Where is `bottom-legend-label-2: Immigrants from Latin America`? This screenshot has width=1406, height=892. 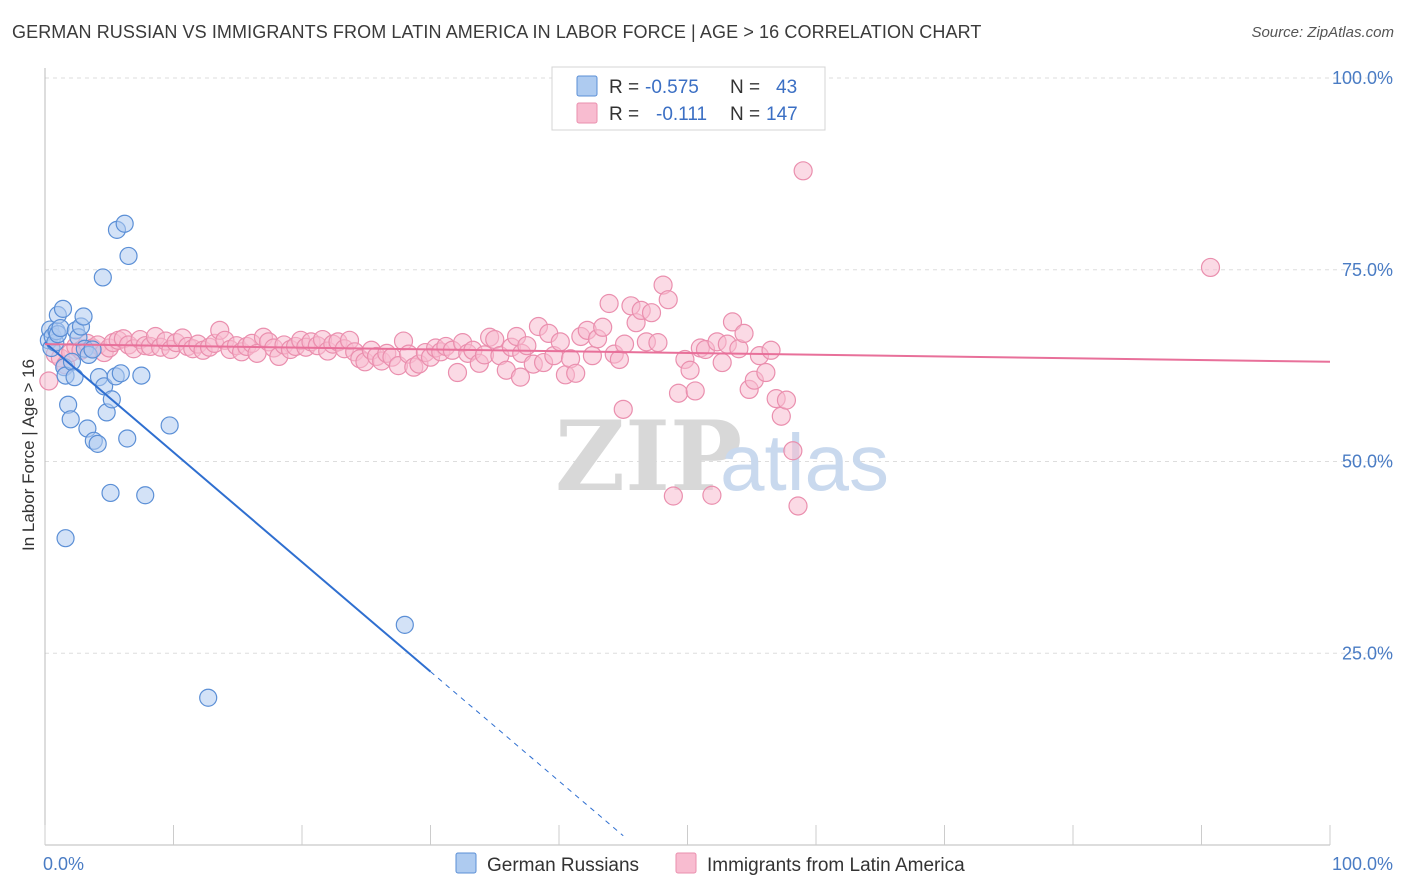 bottom-legend-label-2: Immigrants from Latin America is located at coordinates (836, 865).